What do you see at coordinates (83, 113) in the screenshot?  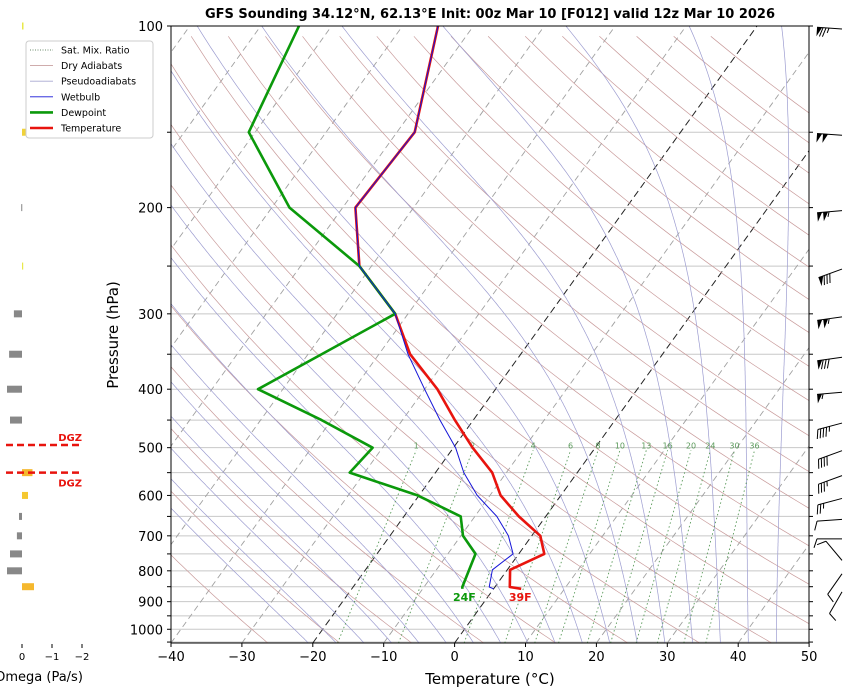 I see `legend-label: Dewpoint` at bounding box center [83, 113].